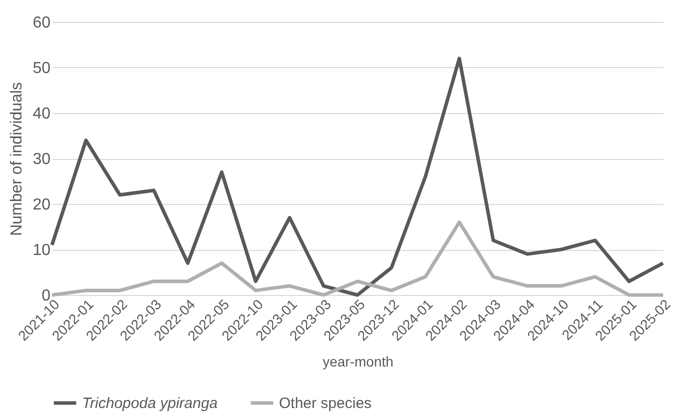 This screenshot has height=419, width=691. What do you see at coordinates (325, 403) in the screenshot?
I see `legend-label: Other species` at bounding box center [325, 403].